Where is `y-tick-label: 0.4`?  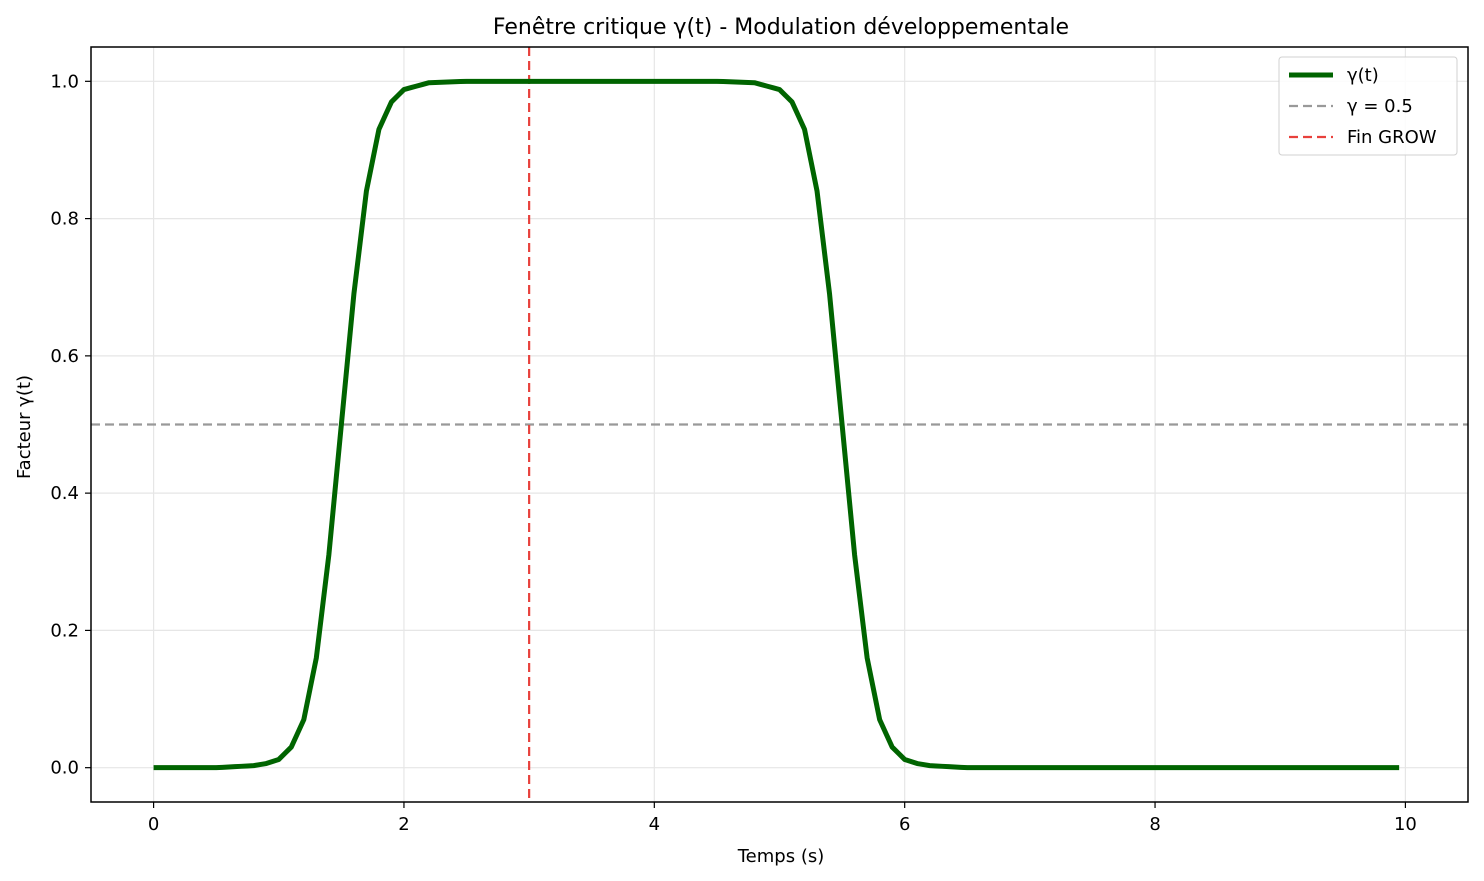 y-tick-label: 0.4 is located at coordinates (64, 493).